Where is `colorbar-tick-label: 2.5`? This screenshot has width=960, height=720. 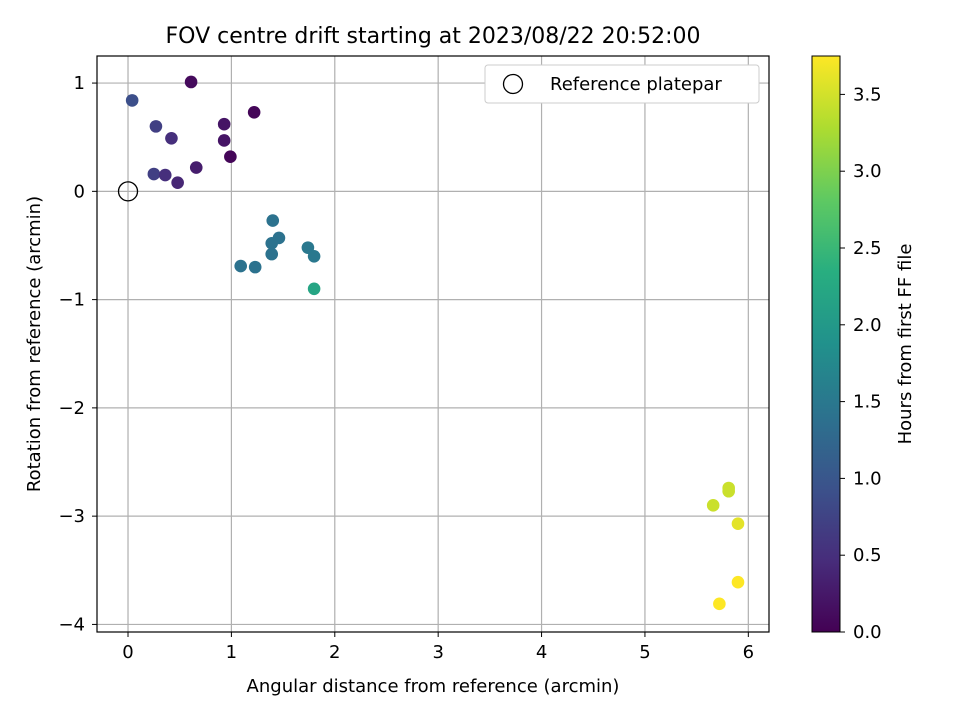
colorbar-tick-label: 2.5 is located at coordinates (867, 248).